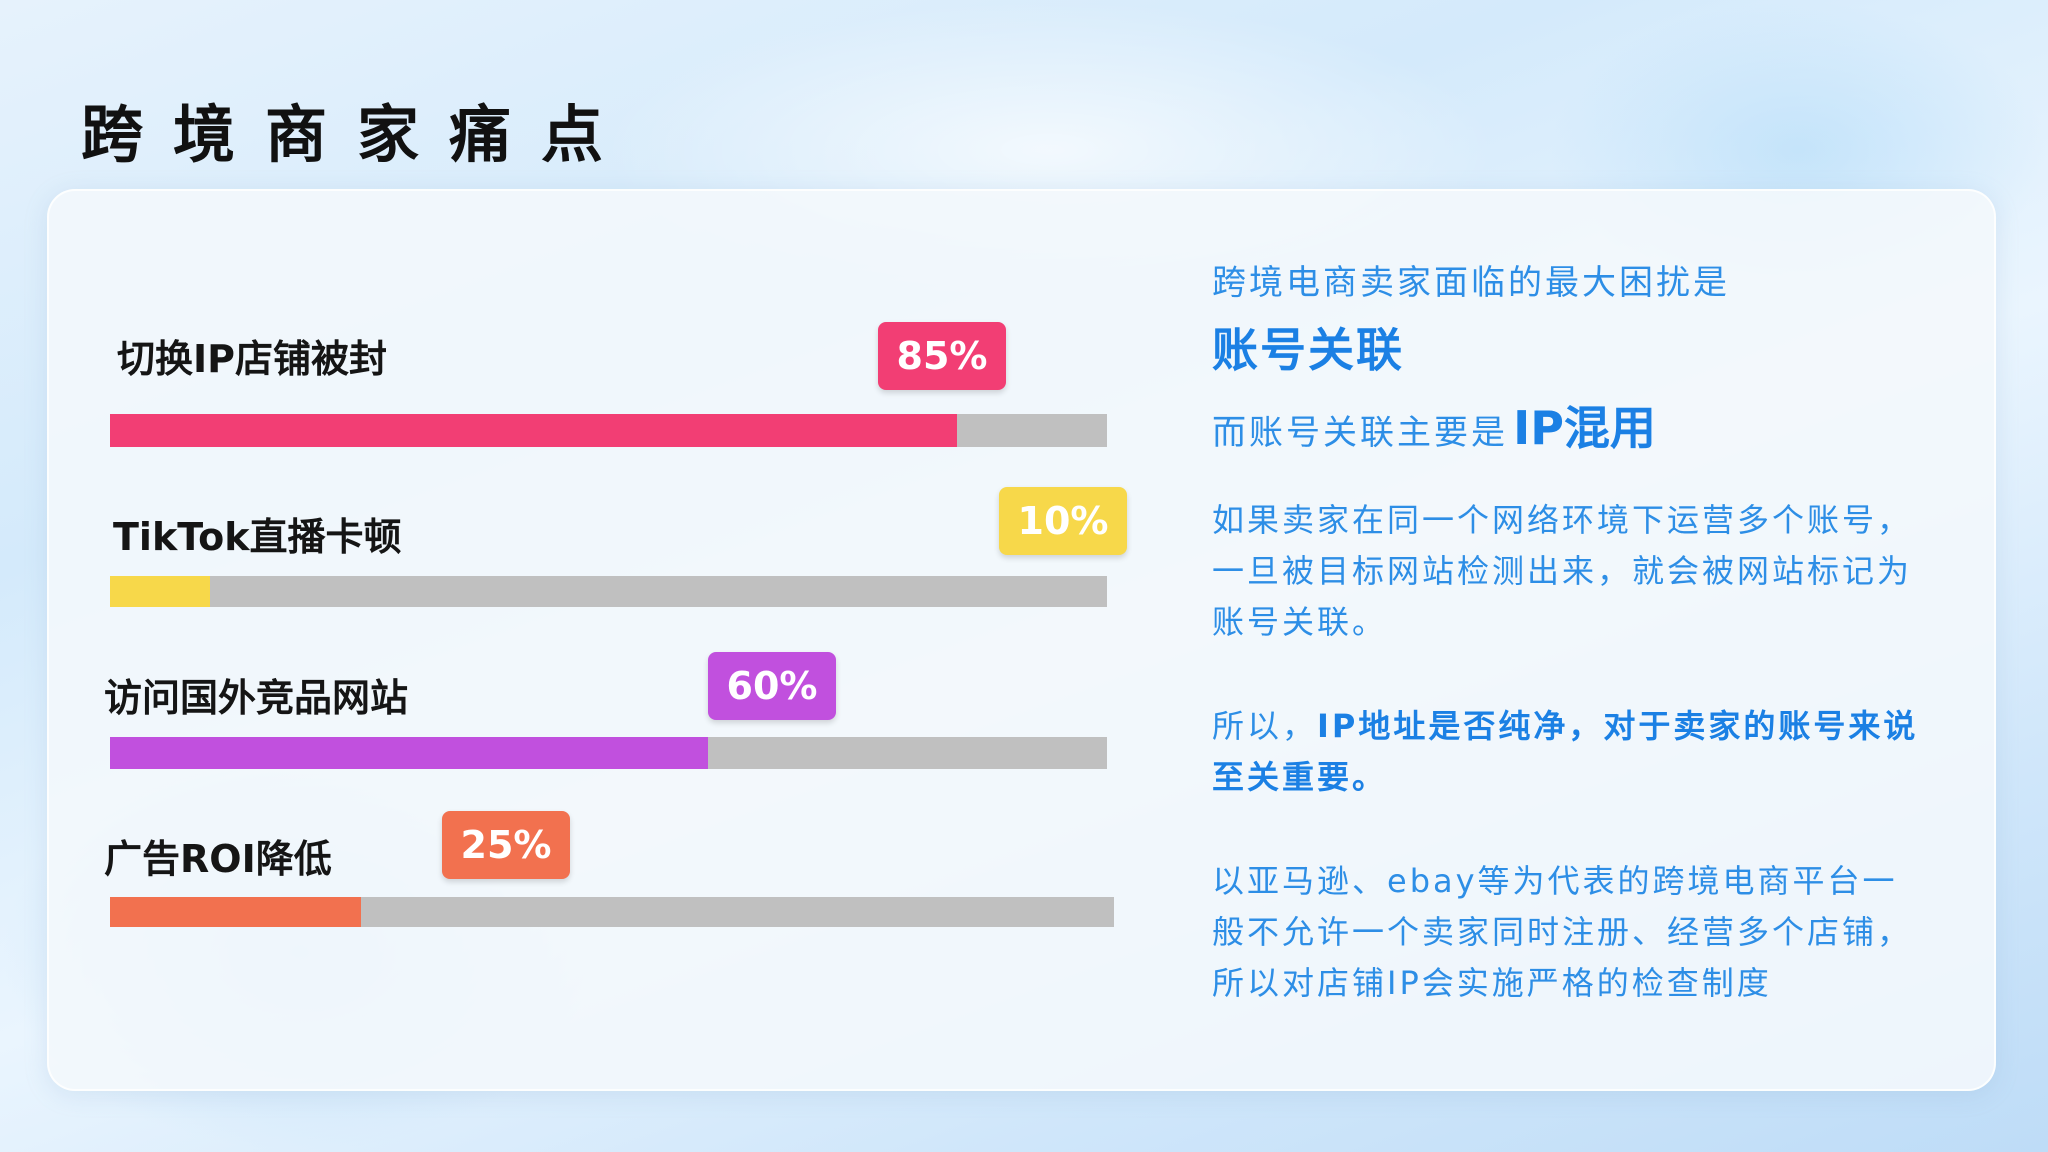  What do you see at coordinates (357, 134) in the screenshot?
I see `page-title: 跨境商家痛点` at bounding box center [357, 134].